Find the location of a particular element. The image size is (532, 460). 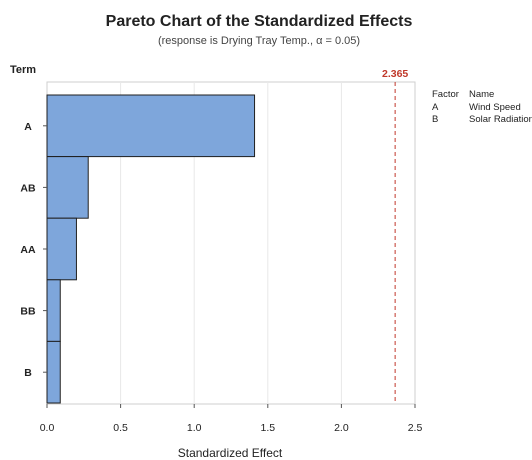

reference-line-label: 2.365 is located at coordinates (395, 74).